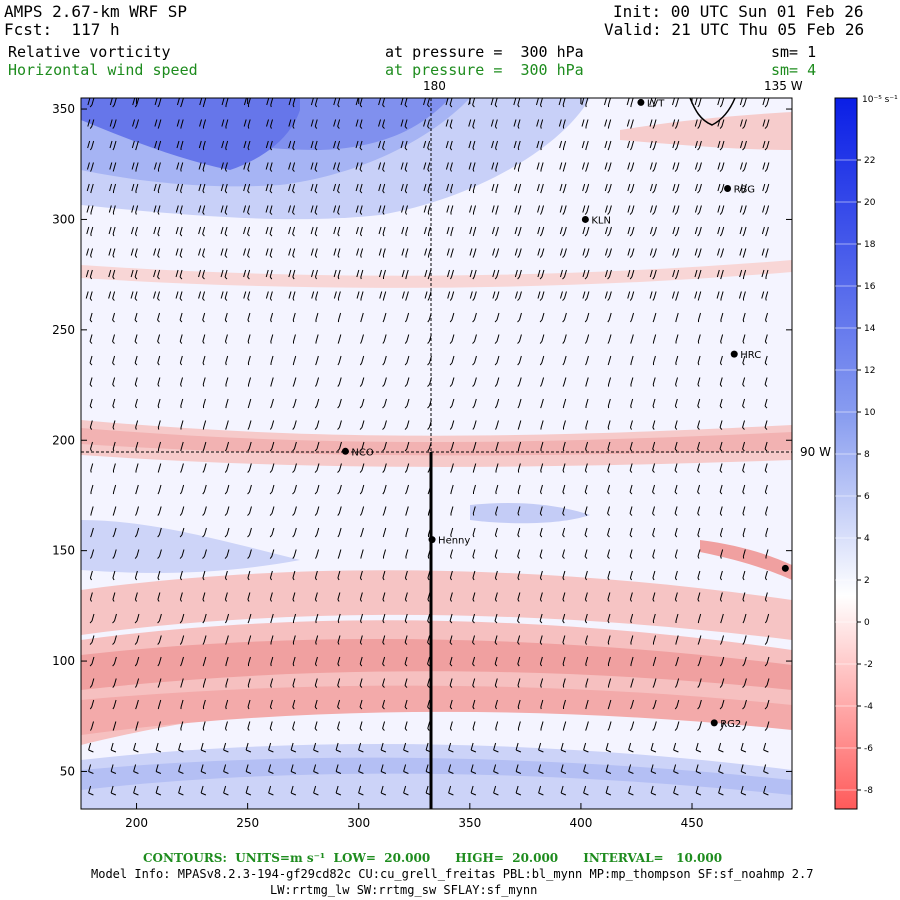 This screenshot has width=900, height=900. Describe the element at coordinates (870, 245) in the screenshot. I see `colorbar-tick-label: 18` at that location.